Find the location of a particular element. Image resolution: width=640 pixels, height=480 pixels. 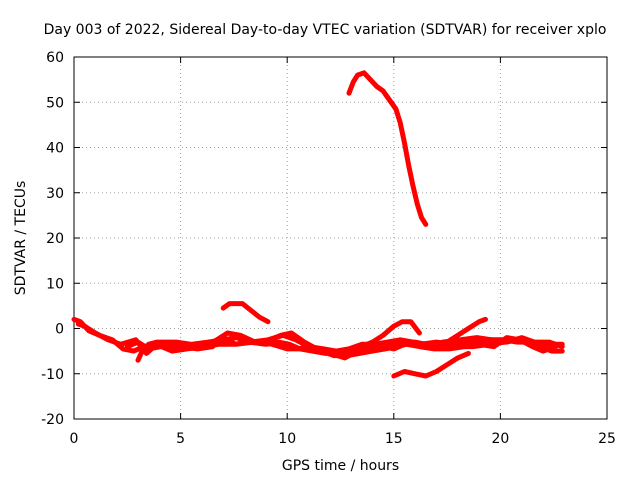

x-axis-label: GPS time / hours is located at coordinates (340, 466).